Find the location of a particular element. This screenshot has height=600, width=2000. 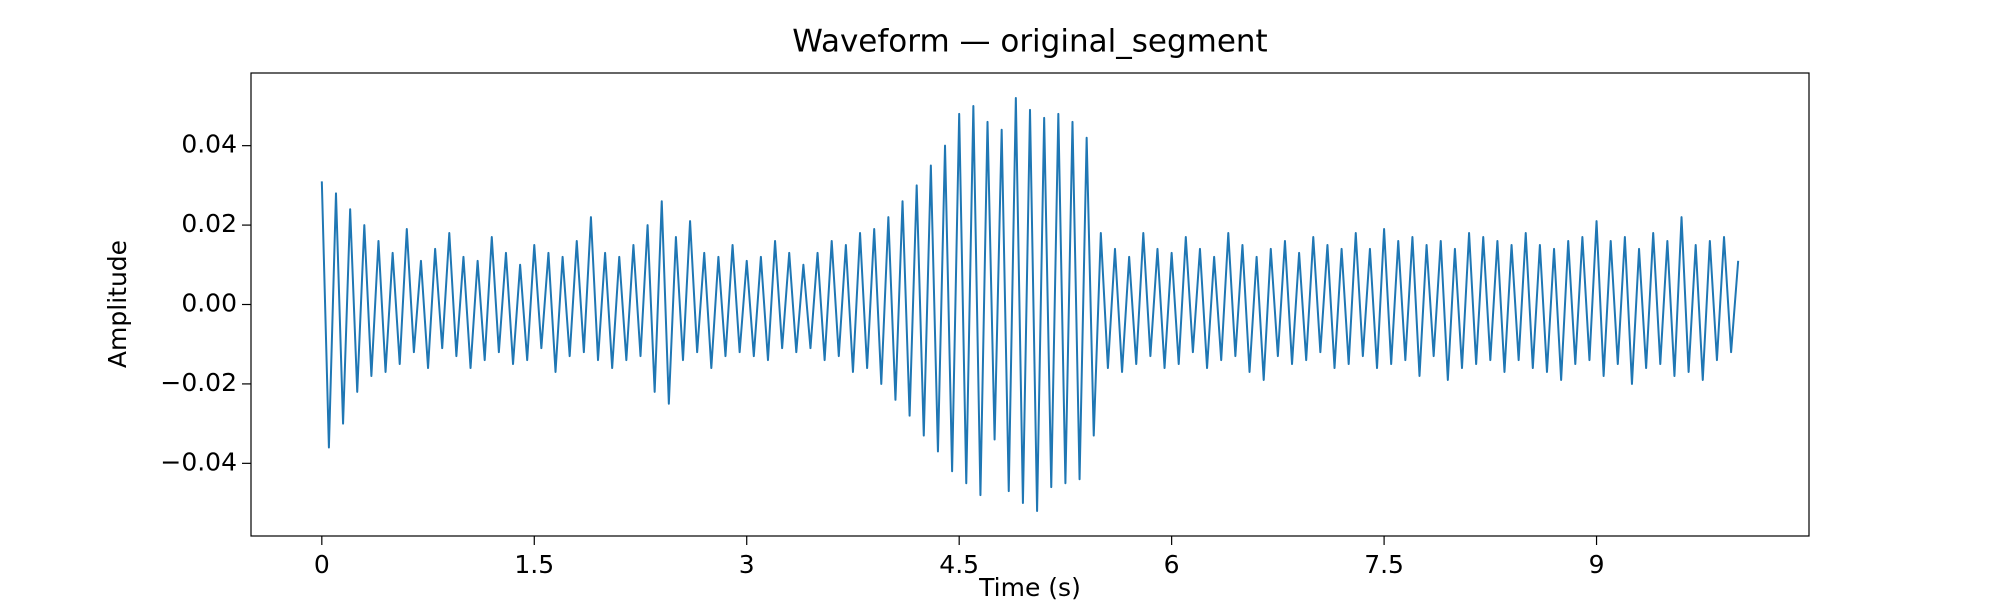

x-tick-label: 3 is located at coordinates (747, 564).